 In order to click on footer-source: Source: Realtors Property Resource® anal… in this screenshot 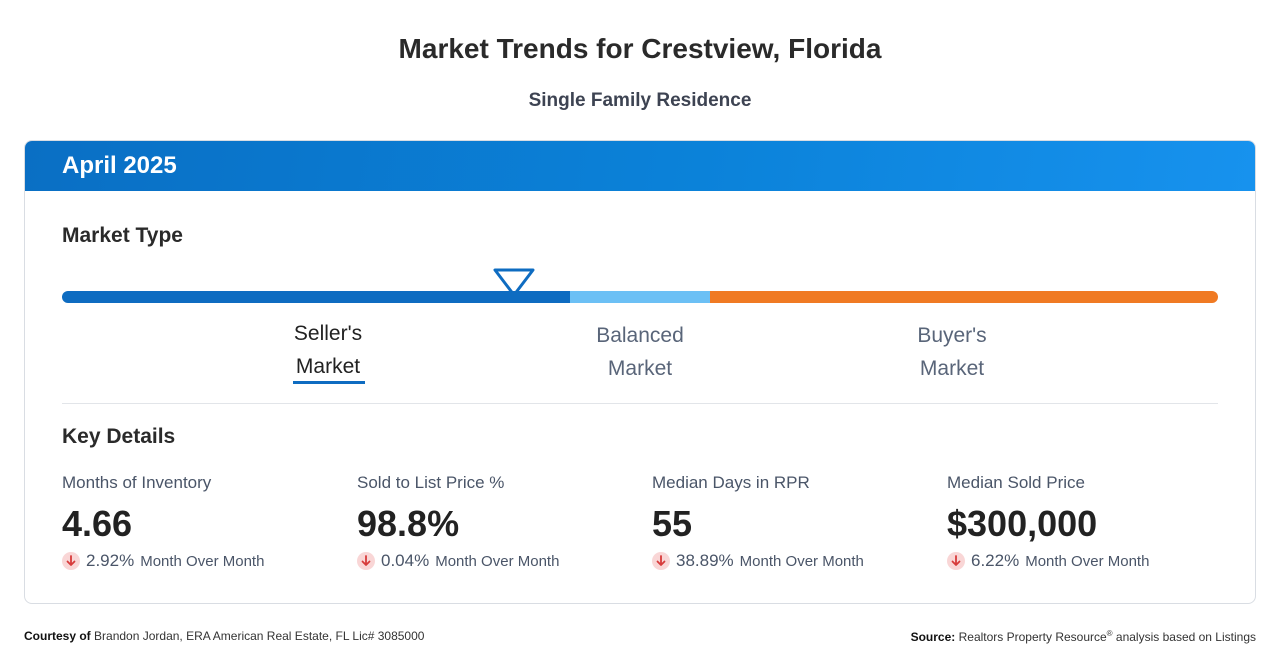, I will do `click(1083, 636)`.